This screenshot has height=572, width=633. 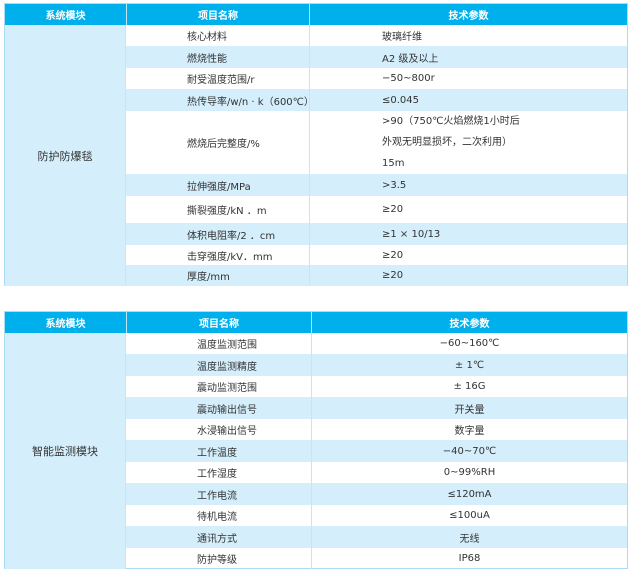 I want to click on table-row: 耐受温度范围/r −50~800r, so click(x=376, y=78).